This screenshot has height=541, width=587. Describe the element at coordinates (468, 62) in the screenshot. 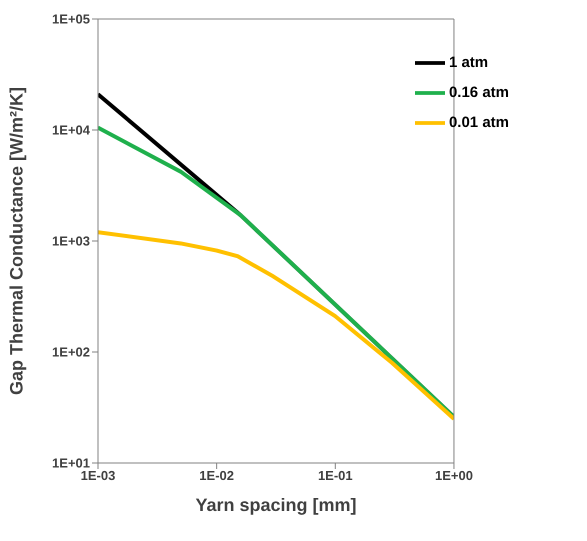

I see `legend-label: 1 atm` at that location.